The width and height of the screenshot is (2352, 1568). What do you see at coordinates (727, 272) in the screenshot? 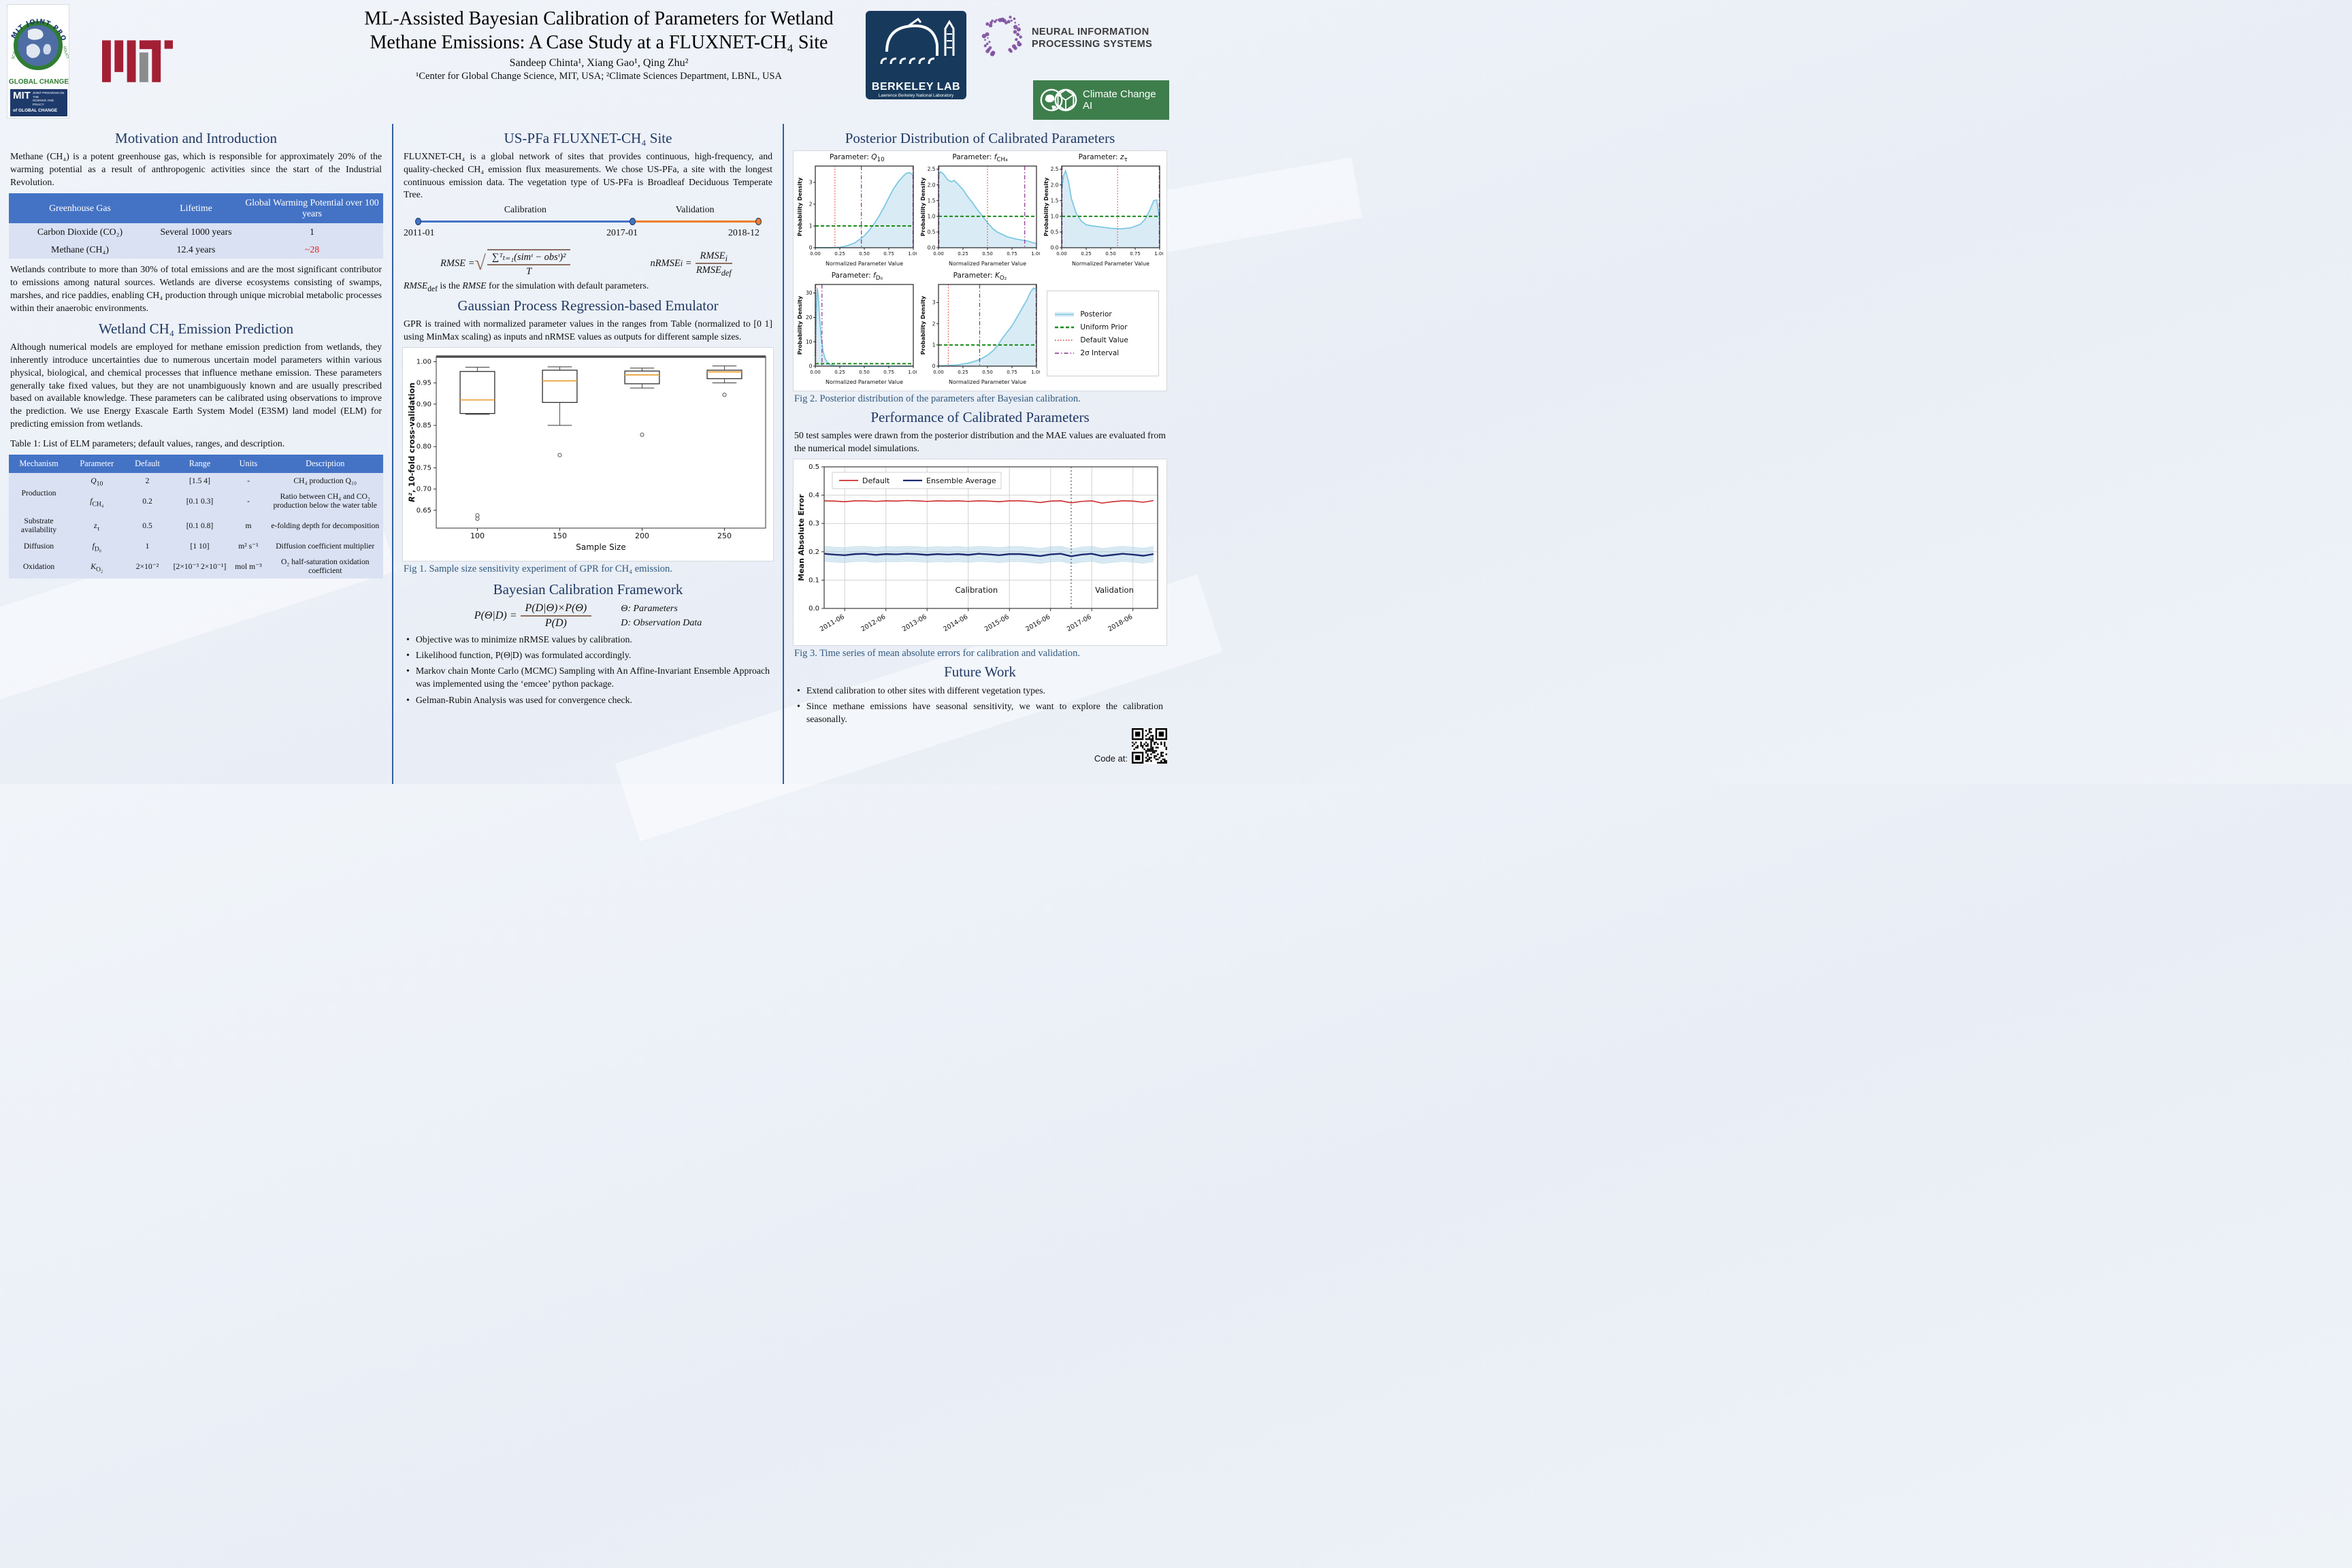
I see `nrmse-den-sub: def` at bounding box center [727, 272].